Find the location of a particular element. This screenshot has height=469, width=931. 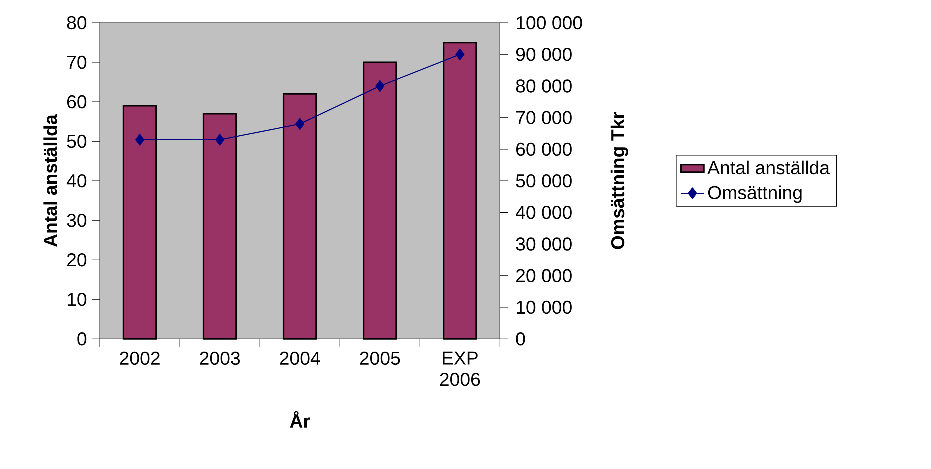

y2-tick-label: 90 000 is located at coordinates (544, 55).